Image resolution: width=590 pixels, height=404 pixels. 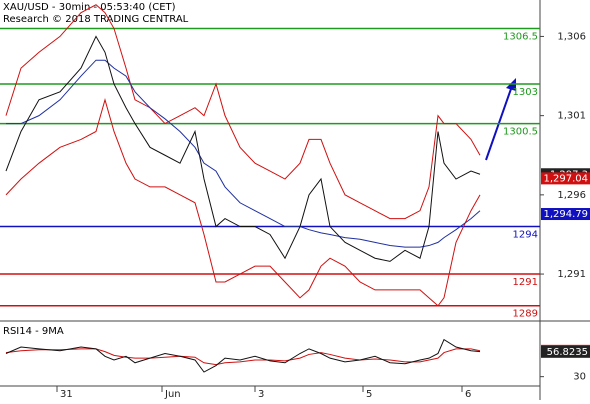 I want to click on level-label: 1289, so click(x=525, y=314).